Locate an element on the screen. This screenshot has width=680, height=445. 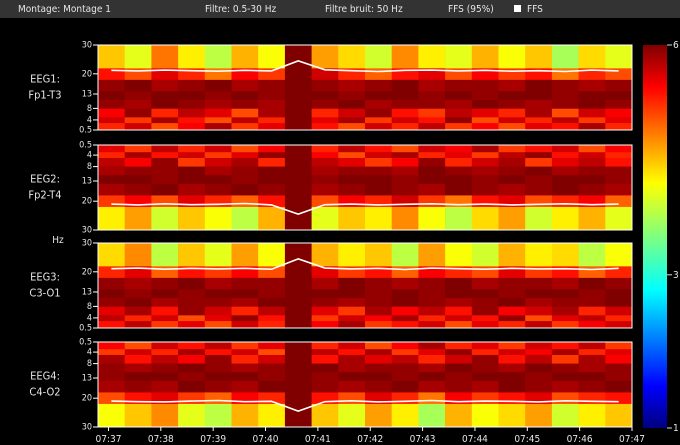
x-tick-label: 07:38 is located at coordinates (161, 439).